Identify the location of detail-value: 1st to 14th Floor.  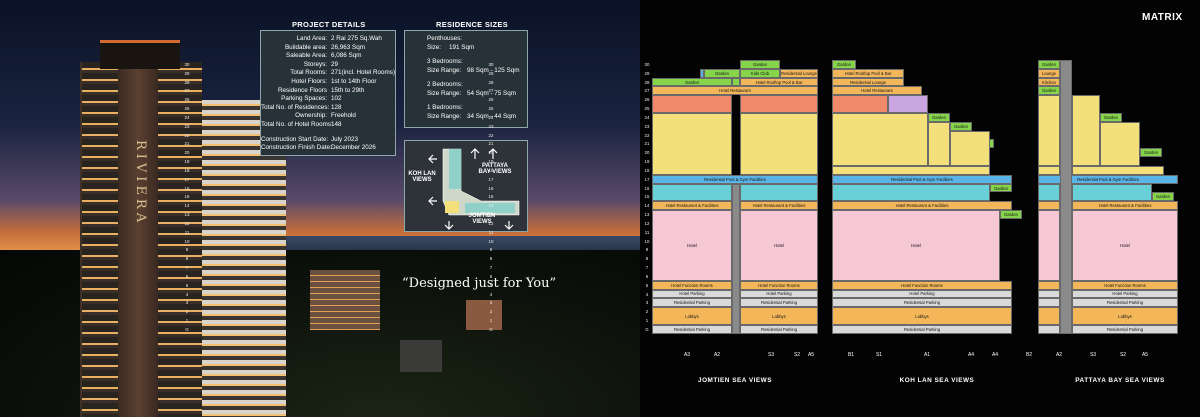
(354, 81).